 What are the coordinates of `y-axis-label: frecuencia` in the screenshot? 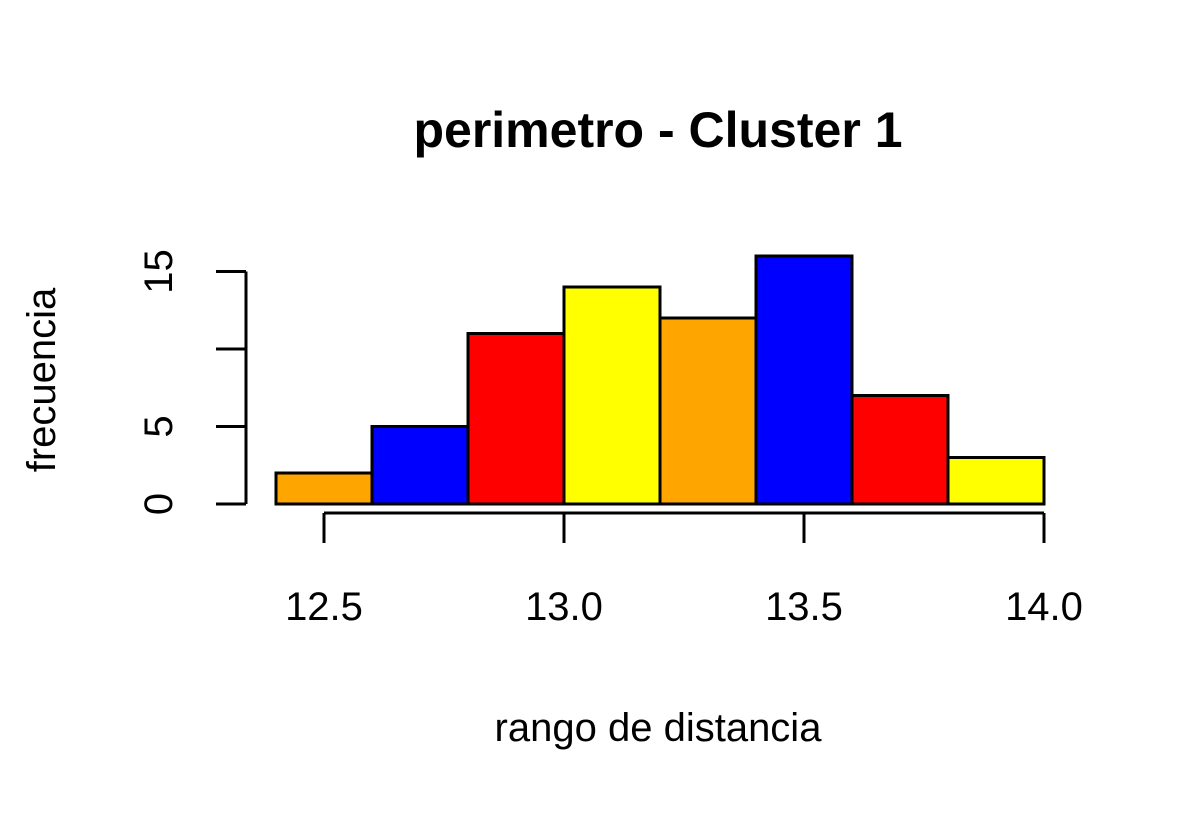 It's located at (42, 379).